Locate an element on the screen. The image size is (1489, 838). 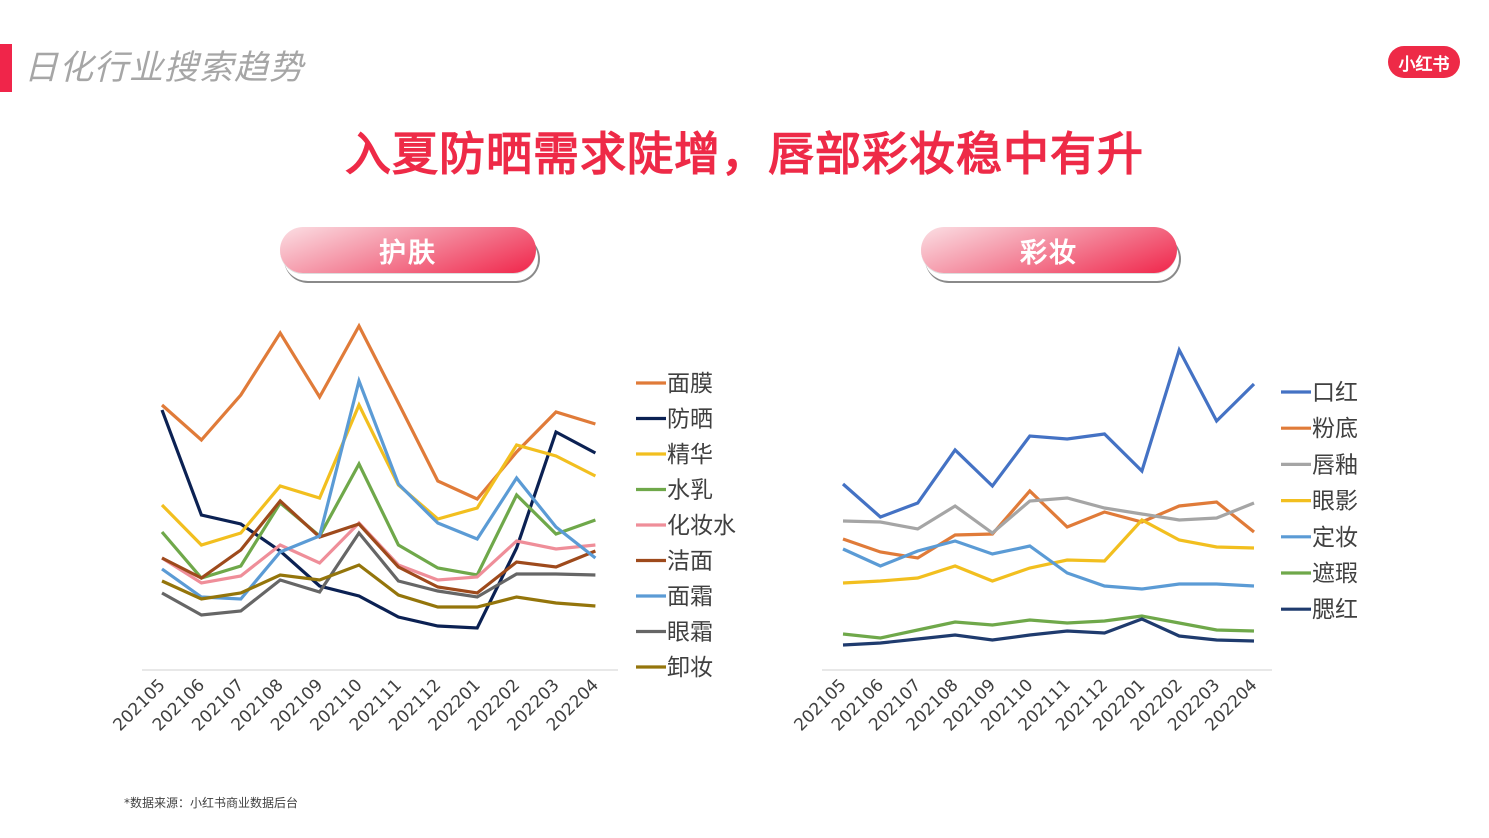
legend-label: 精华 is located at coordinates (690, 455).